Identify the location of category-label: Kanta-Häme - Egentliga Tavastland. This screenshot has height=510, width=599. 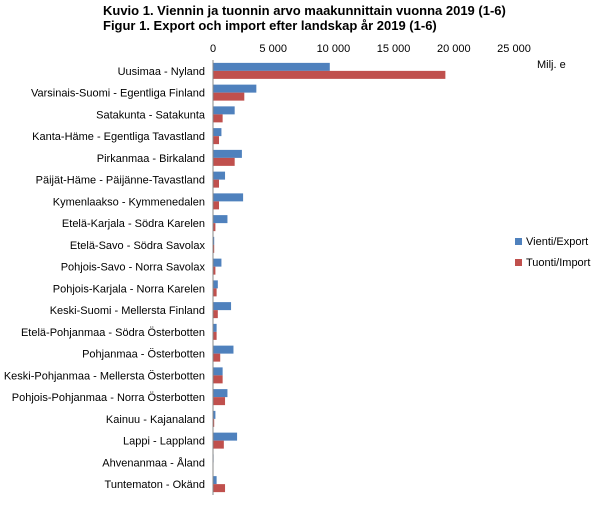
(118, 137).